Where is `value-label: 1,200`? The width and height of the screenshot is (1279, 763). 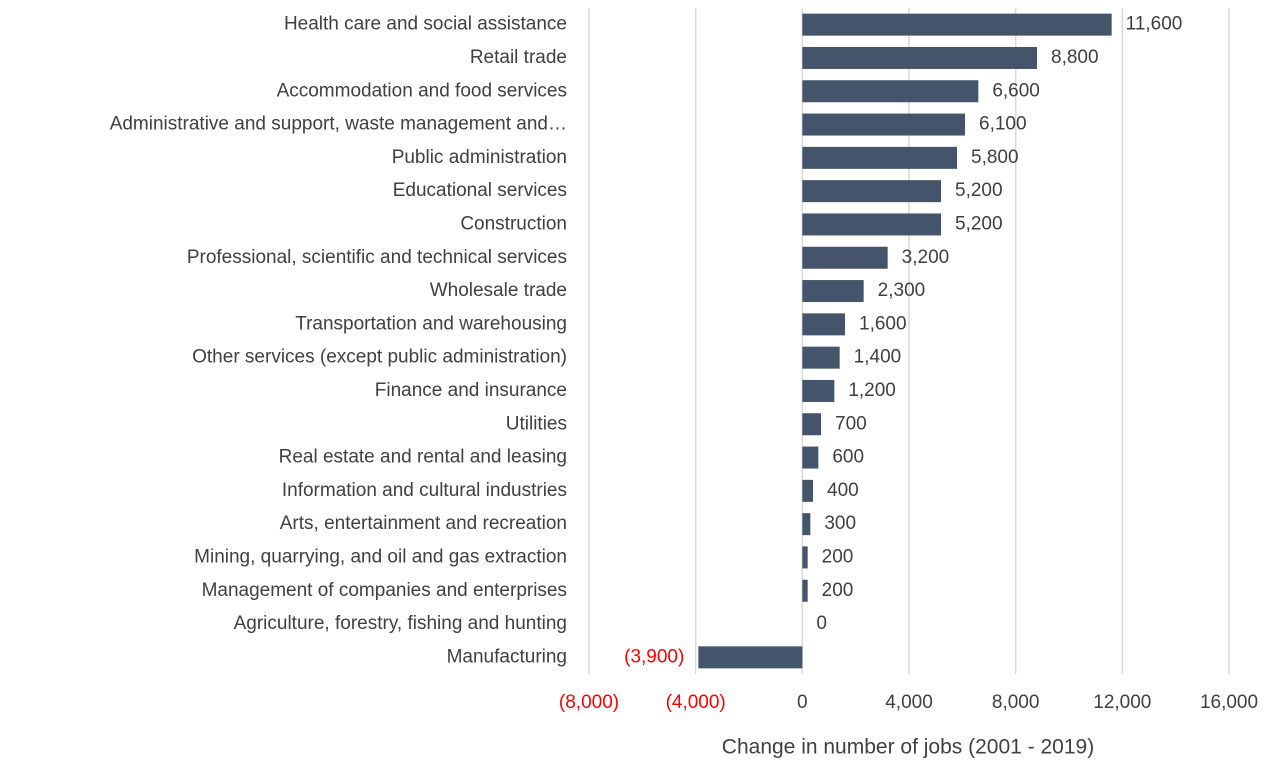
value-label: 1,200 is located at coordinates (872, 390).